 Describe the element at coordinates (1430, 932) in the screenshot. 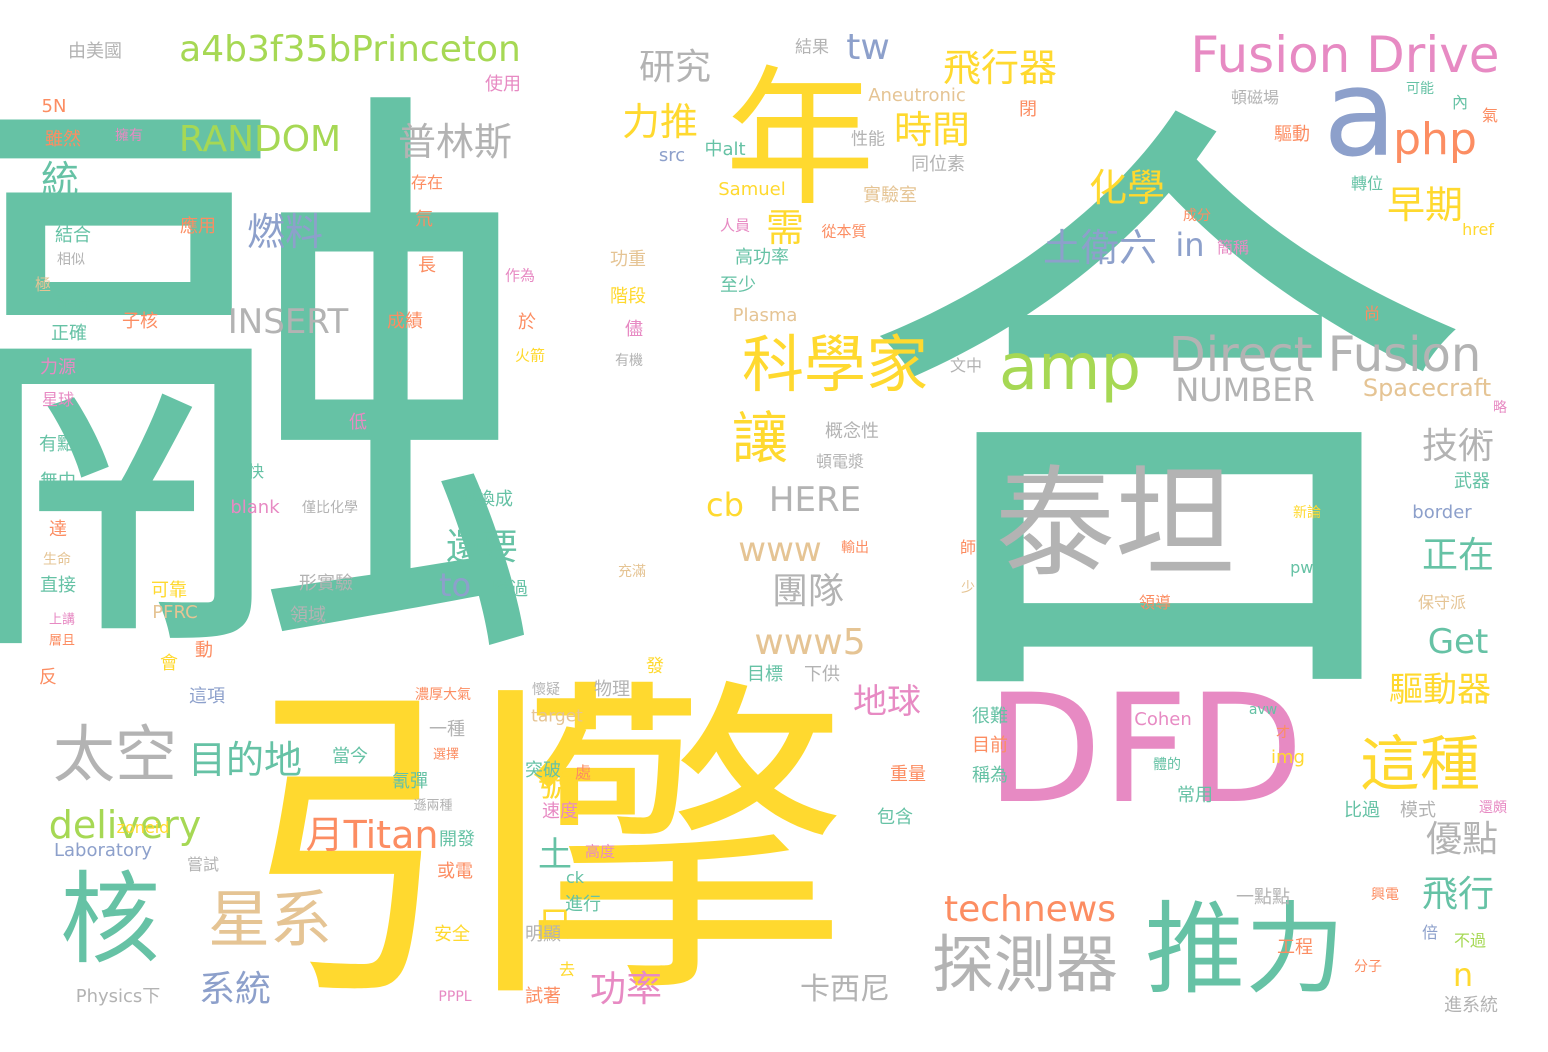

I see `word-small: 倍` at that location.